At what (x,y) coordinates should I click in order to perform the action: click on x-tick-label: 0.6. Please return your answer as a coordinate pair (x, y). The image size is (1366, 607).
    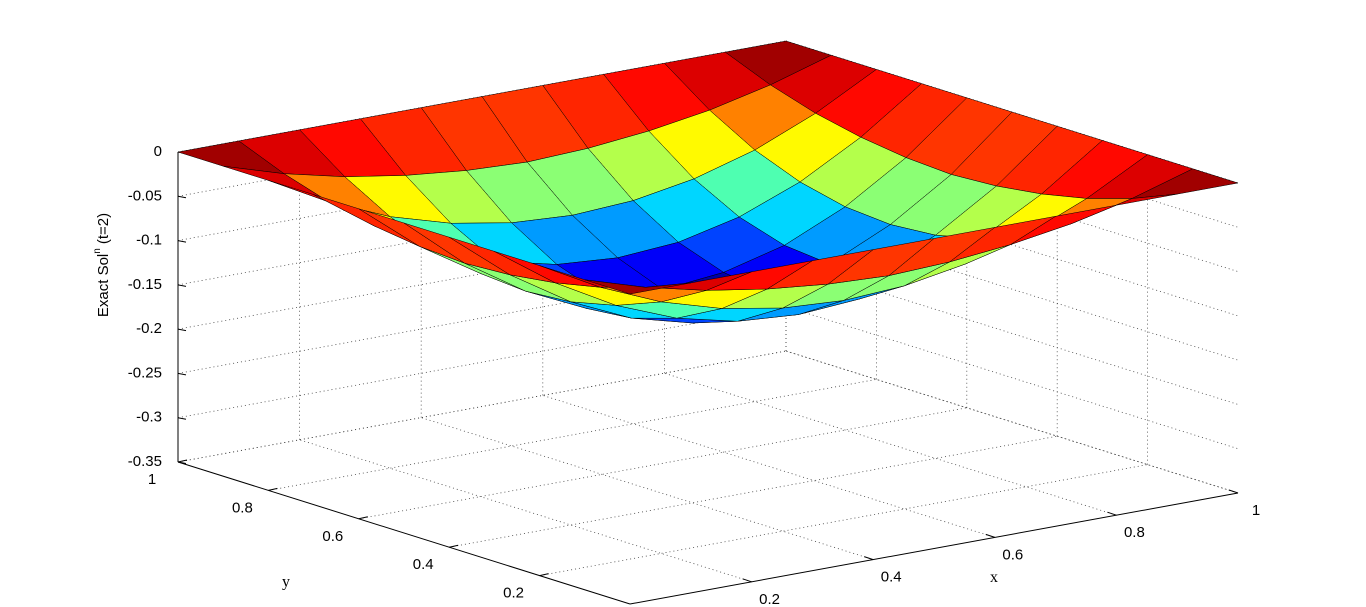
    Looking at the image, I should click on (1012, 554).